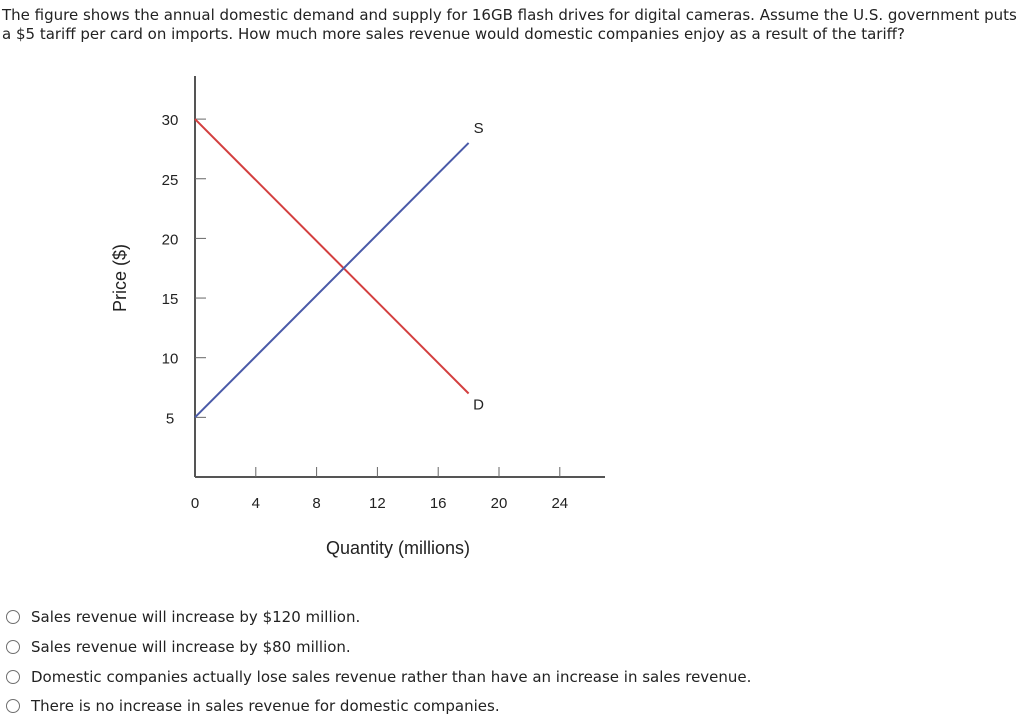 The image size is (1024, 718). I want to click on y-tick-label: 30, so click(170, 120).